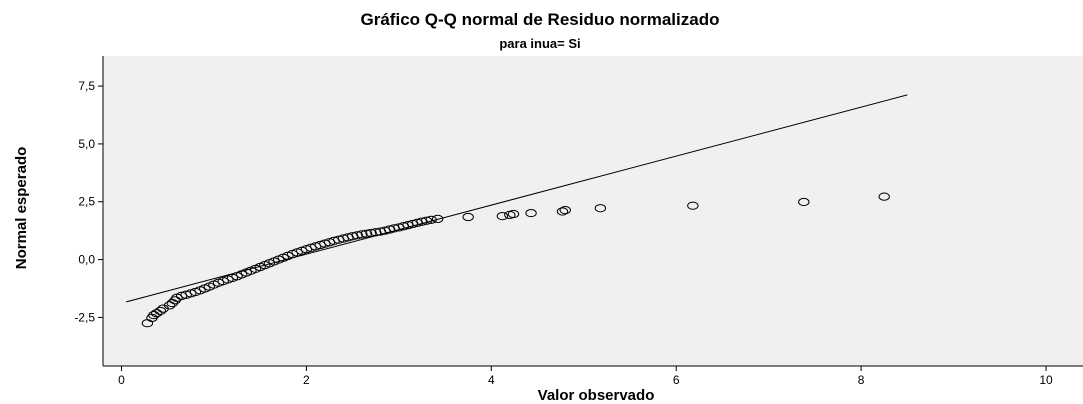  What do you see at coordinates (86, 144) in the screenshot?
I see `y-tick-label: 5,0` at bounding box center [86, 144].